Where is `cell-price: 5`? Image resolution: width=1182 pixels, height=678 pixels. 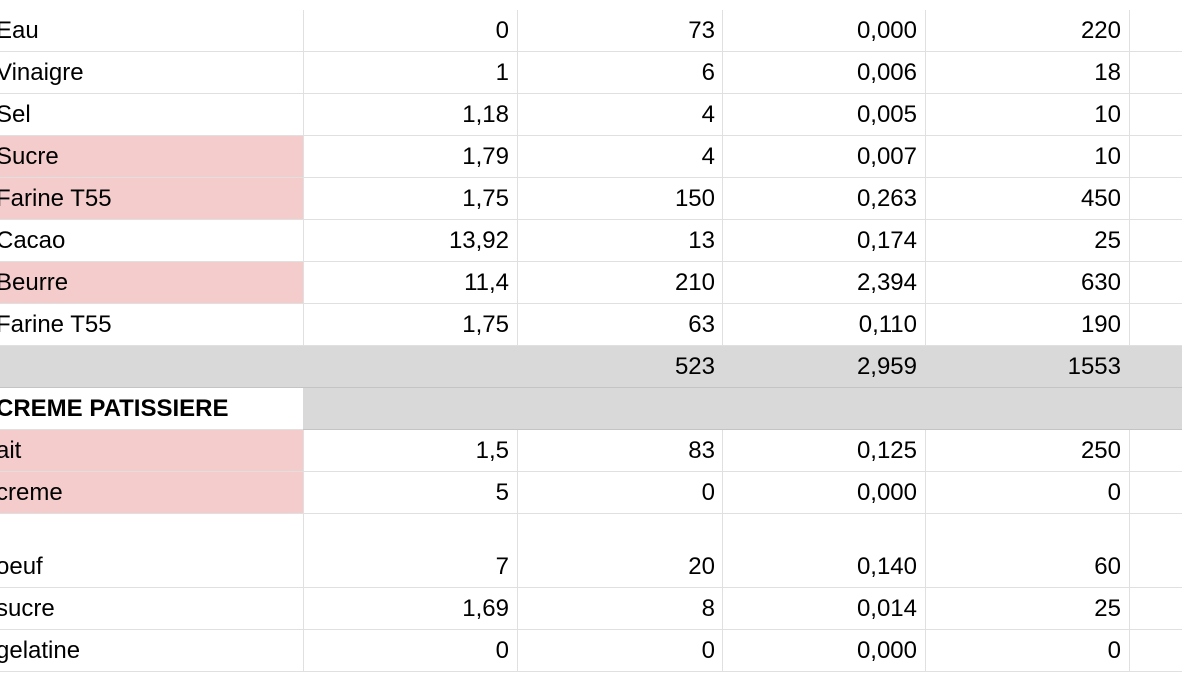 cell-price: 5 is located at coordinates (410, 493).